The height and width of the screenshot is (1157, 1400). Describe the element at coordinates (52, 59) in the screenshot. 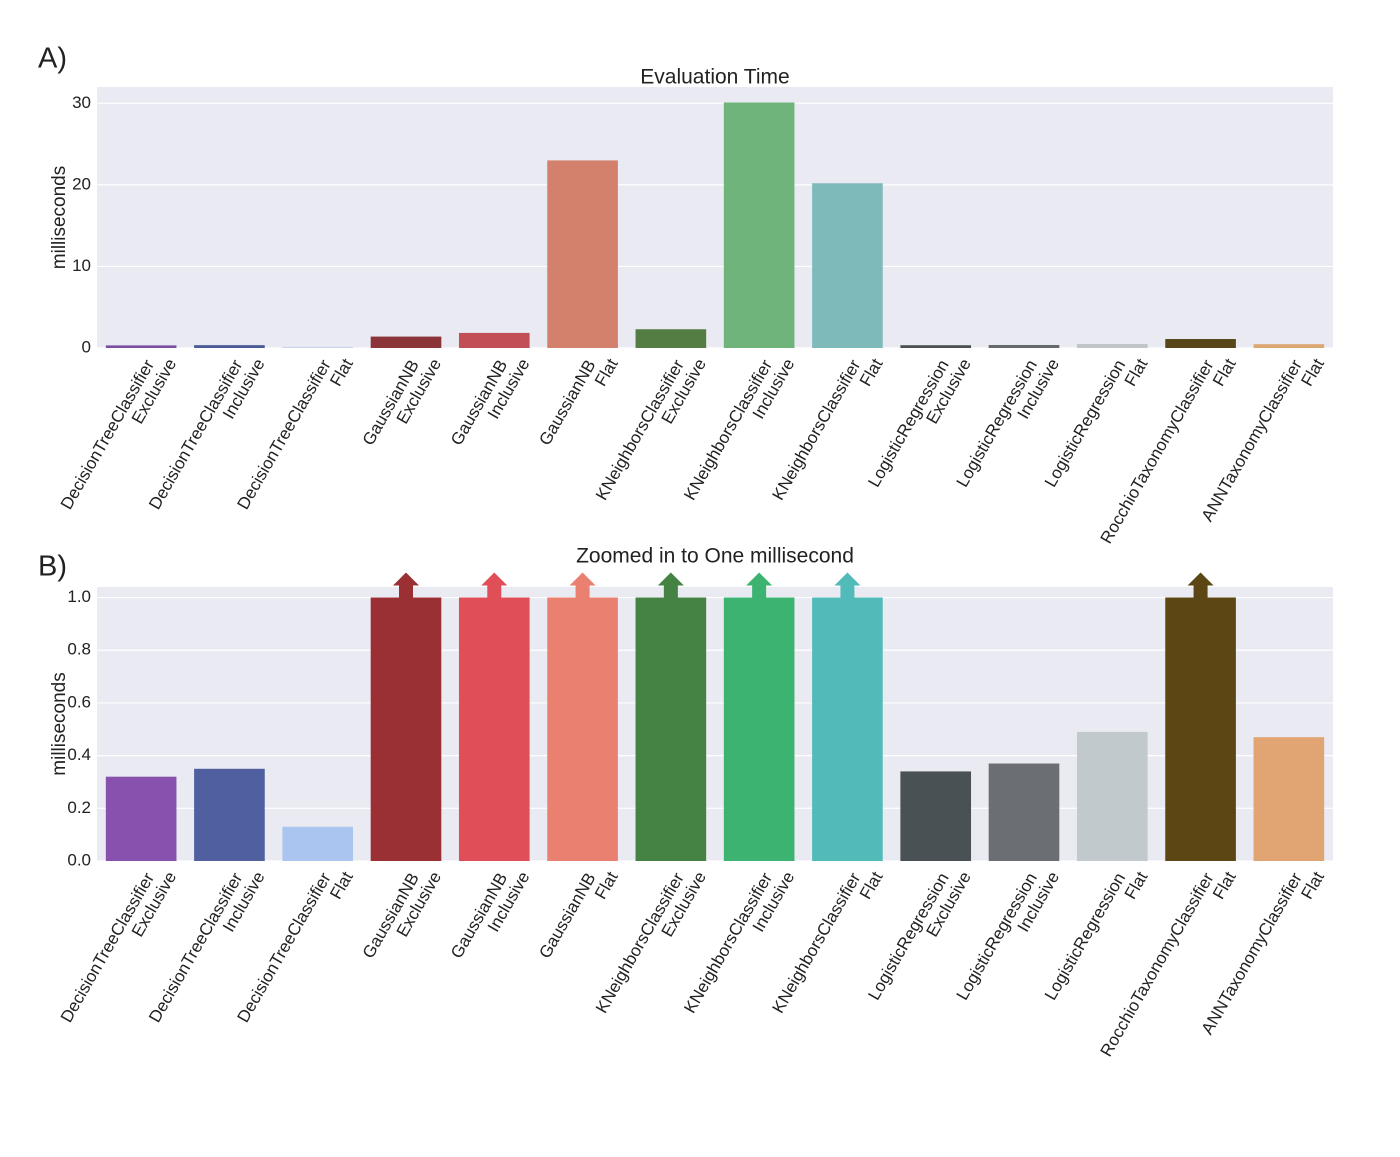

I see `panel-label: A)` at that location.